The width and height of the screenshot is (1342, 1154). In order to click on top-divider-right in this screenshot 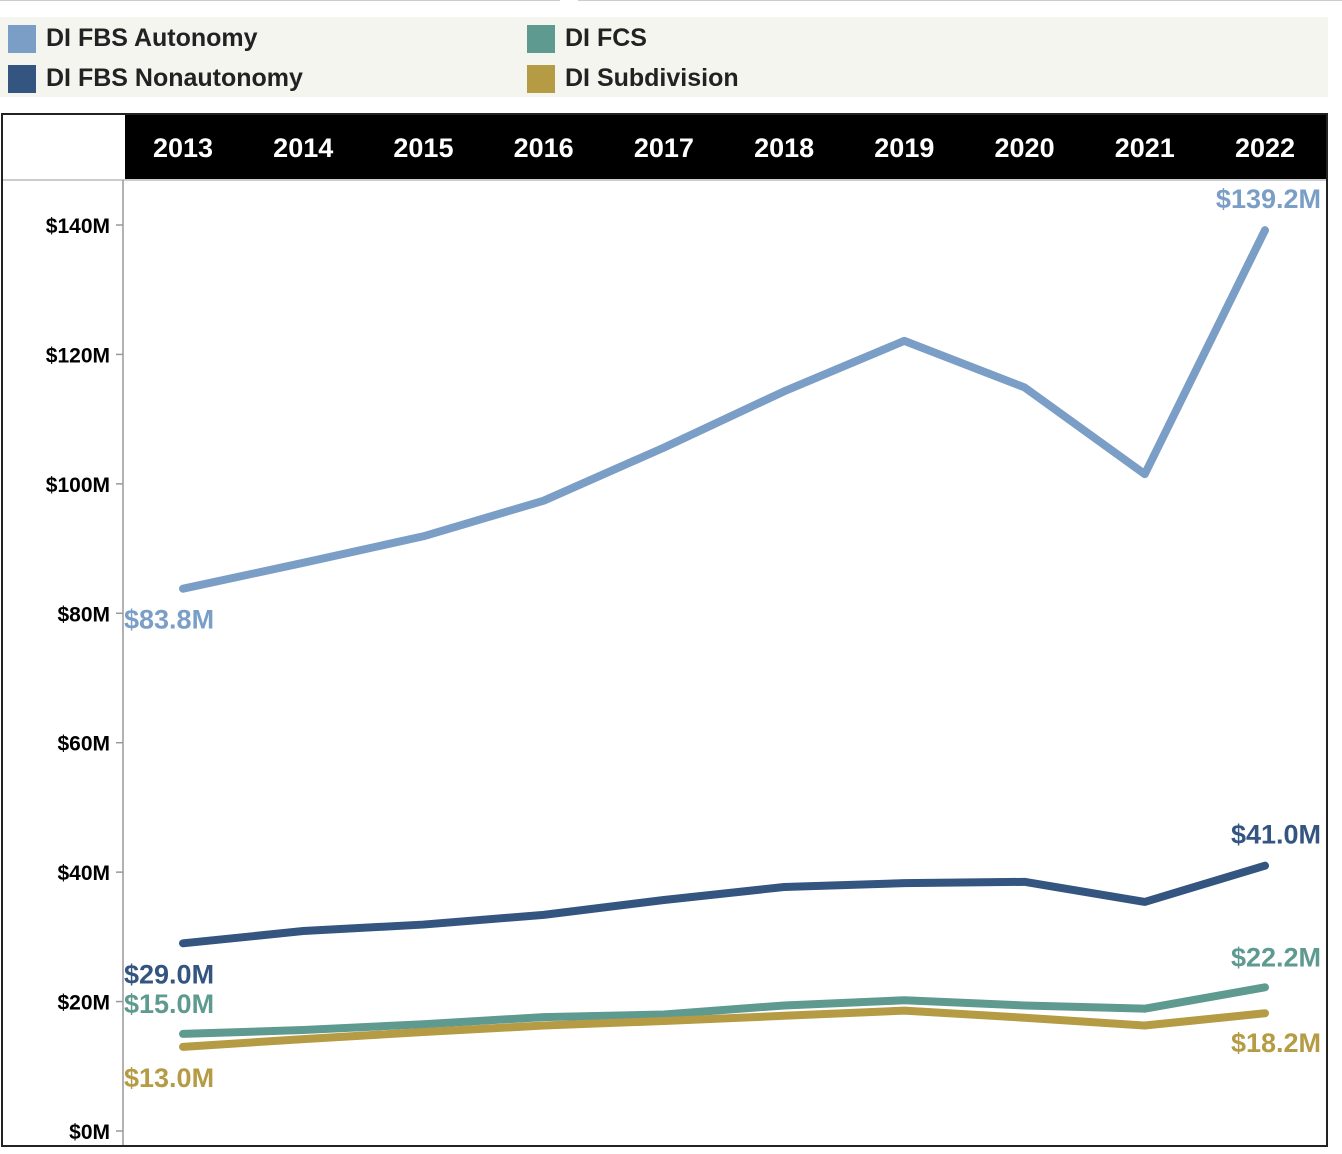, I will do `click(960, 0)`.